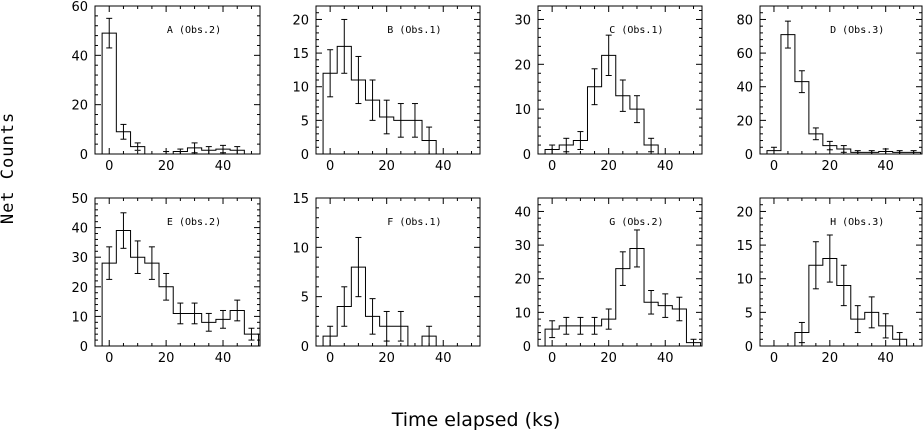 Image resolution: width=924 pixels, height=433 pixels. What do you see at coordinates (636, 222) in the screenshot?
I see `panel-label: G (Obs.2)` at bounding box center [636, 222].